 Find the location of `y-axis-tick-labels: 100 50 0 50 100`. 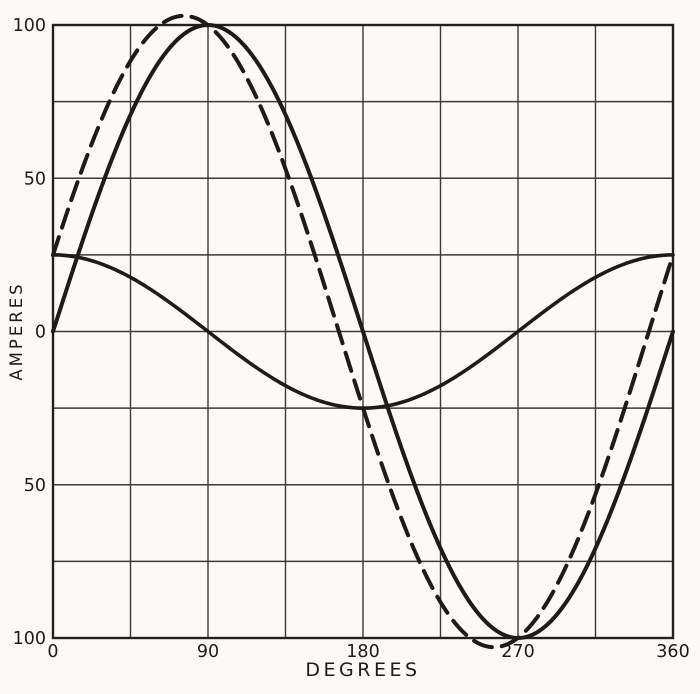

y-axis-tick-labels: 100 50 0 50 100 is located at coordinates (29, 332).